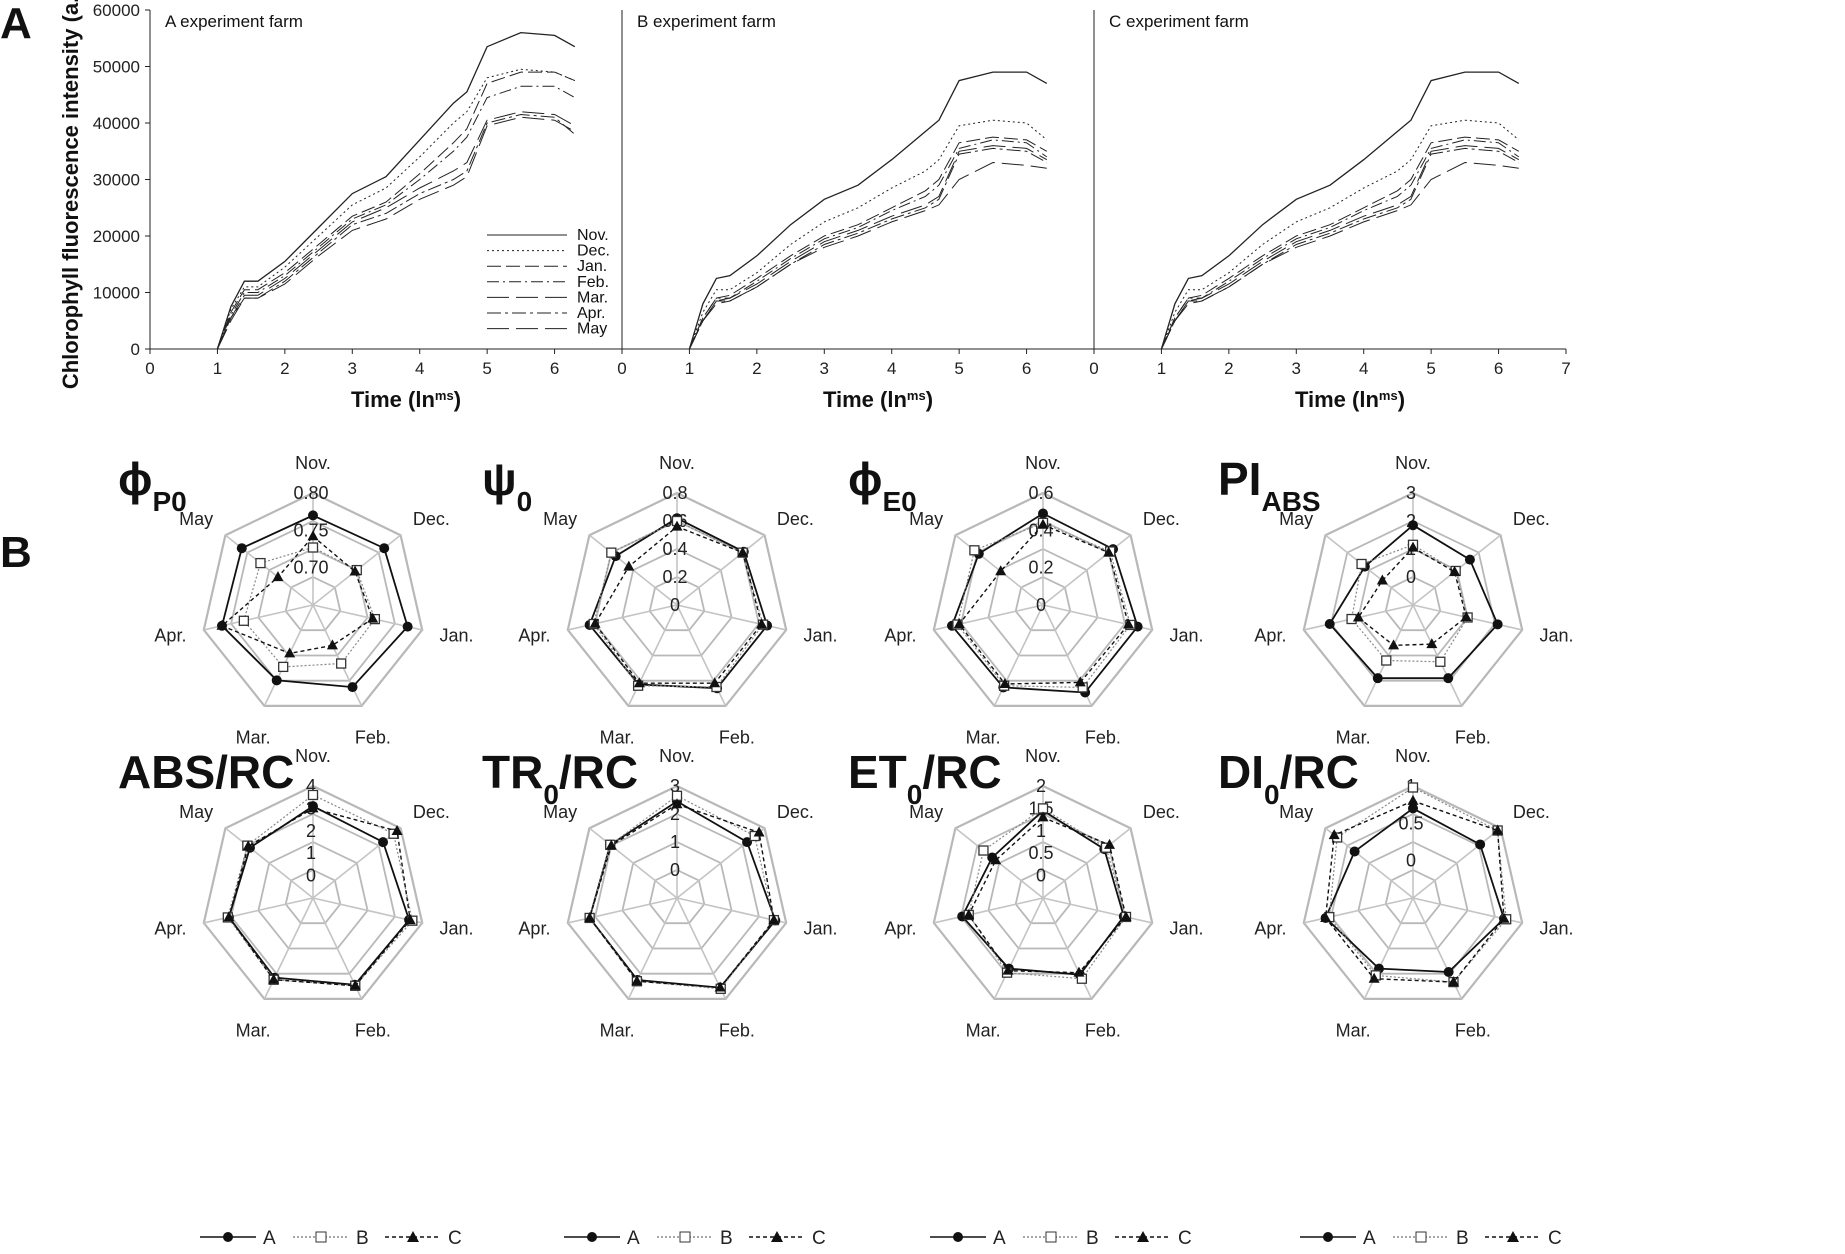  Describe the element at coordinates (592, 266) in the screenshot. I see `legend-label: Jan.` at that location.